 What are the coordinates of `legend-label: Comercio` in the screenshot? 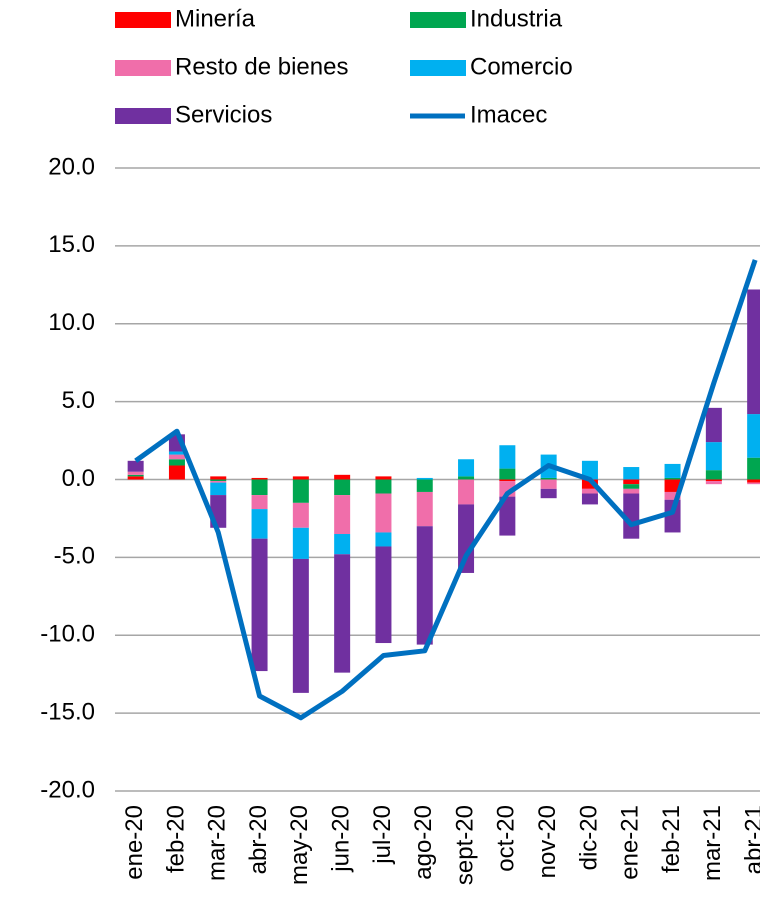 It's located at (521, 66).